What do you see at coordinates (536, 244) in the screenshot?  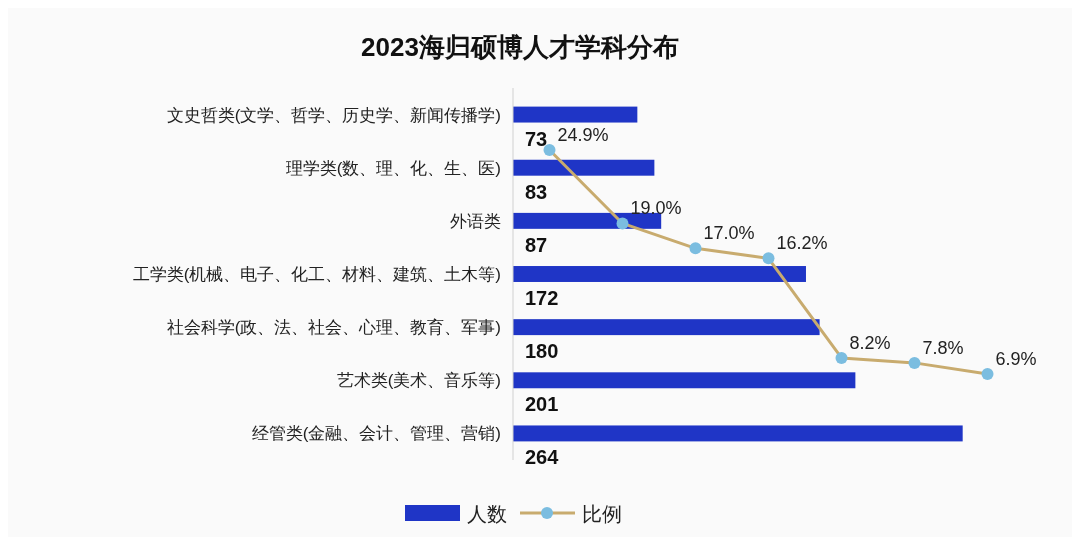 I see `data-label: 87` at bounding box center [536, 244].